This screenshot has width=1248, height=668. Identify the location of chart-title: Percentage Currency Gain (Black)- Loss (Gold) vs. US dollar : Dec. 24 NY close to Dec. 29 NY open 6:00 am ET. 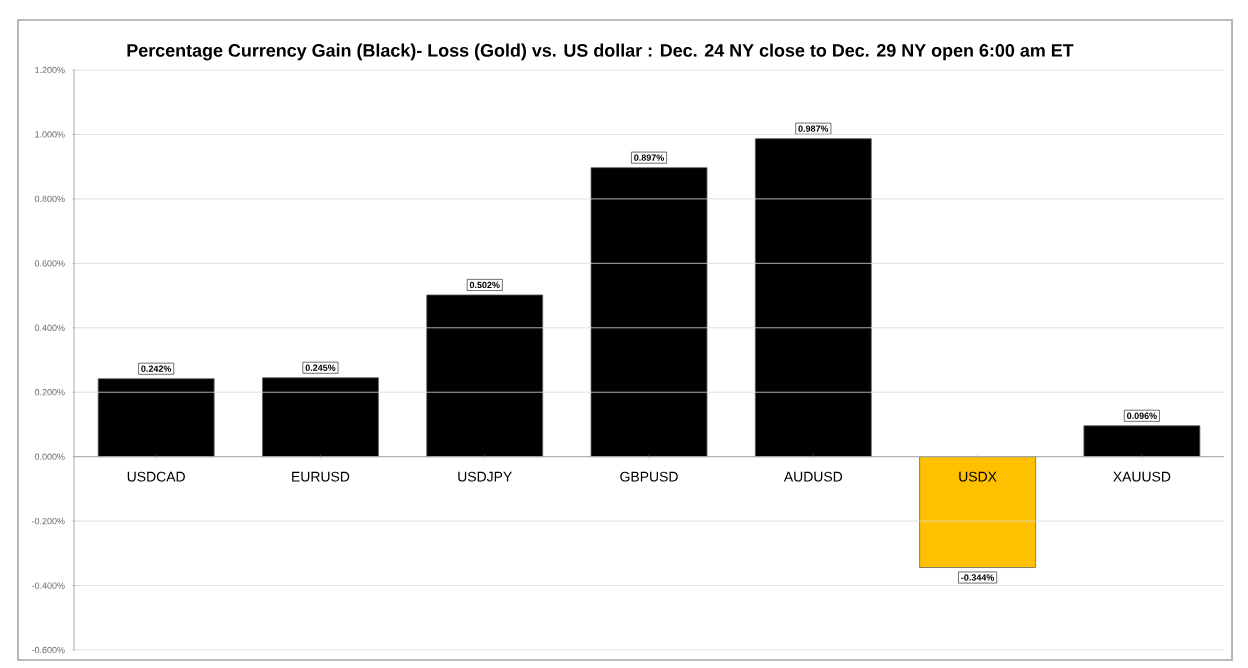
(600, 52).